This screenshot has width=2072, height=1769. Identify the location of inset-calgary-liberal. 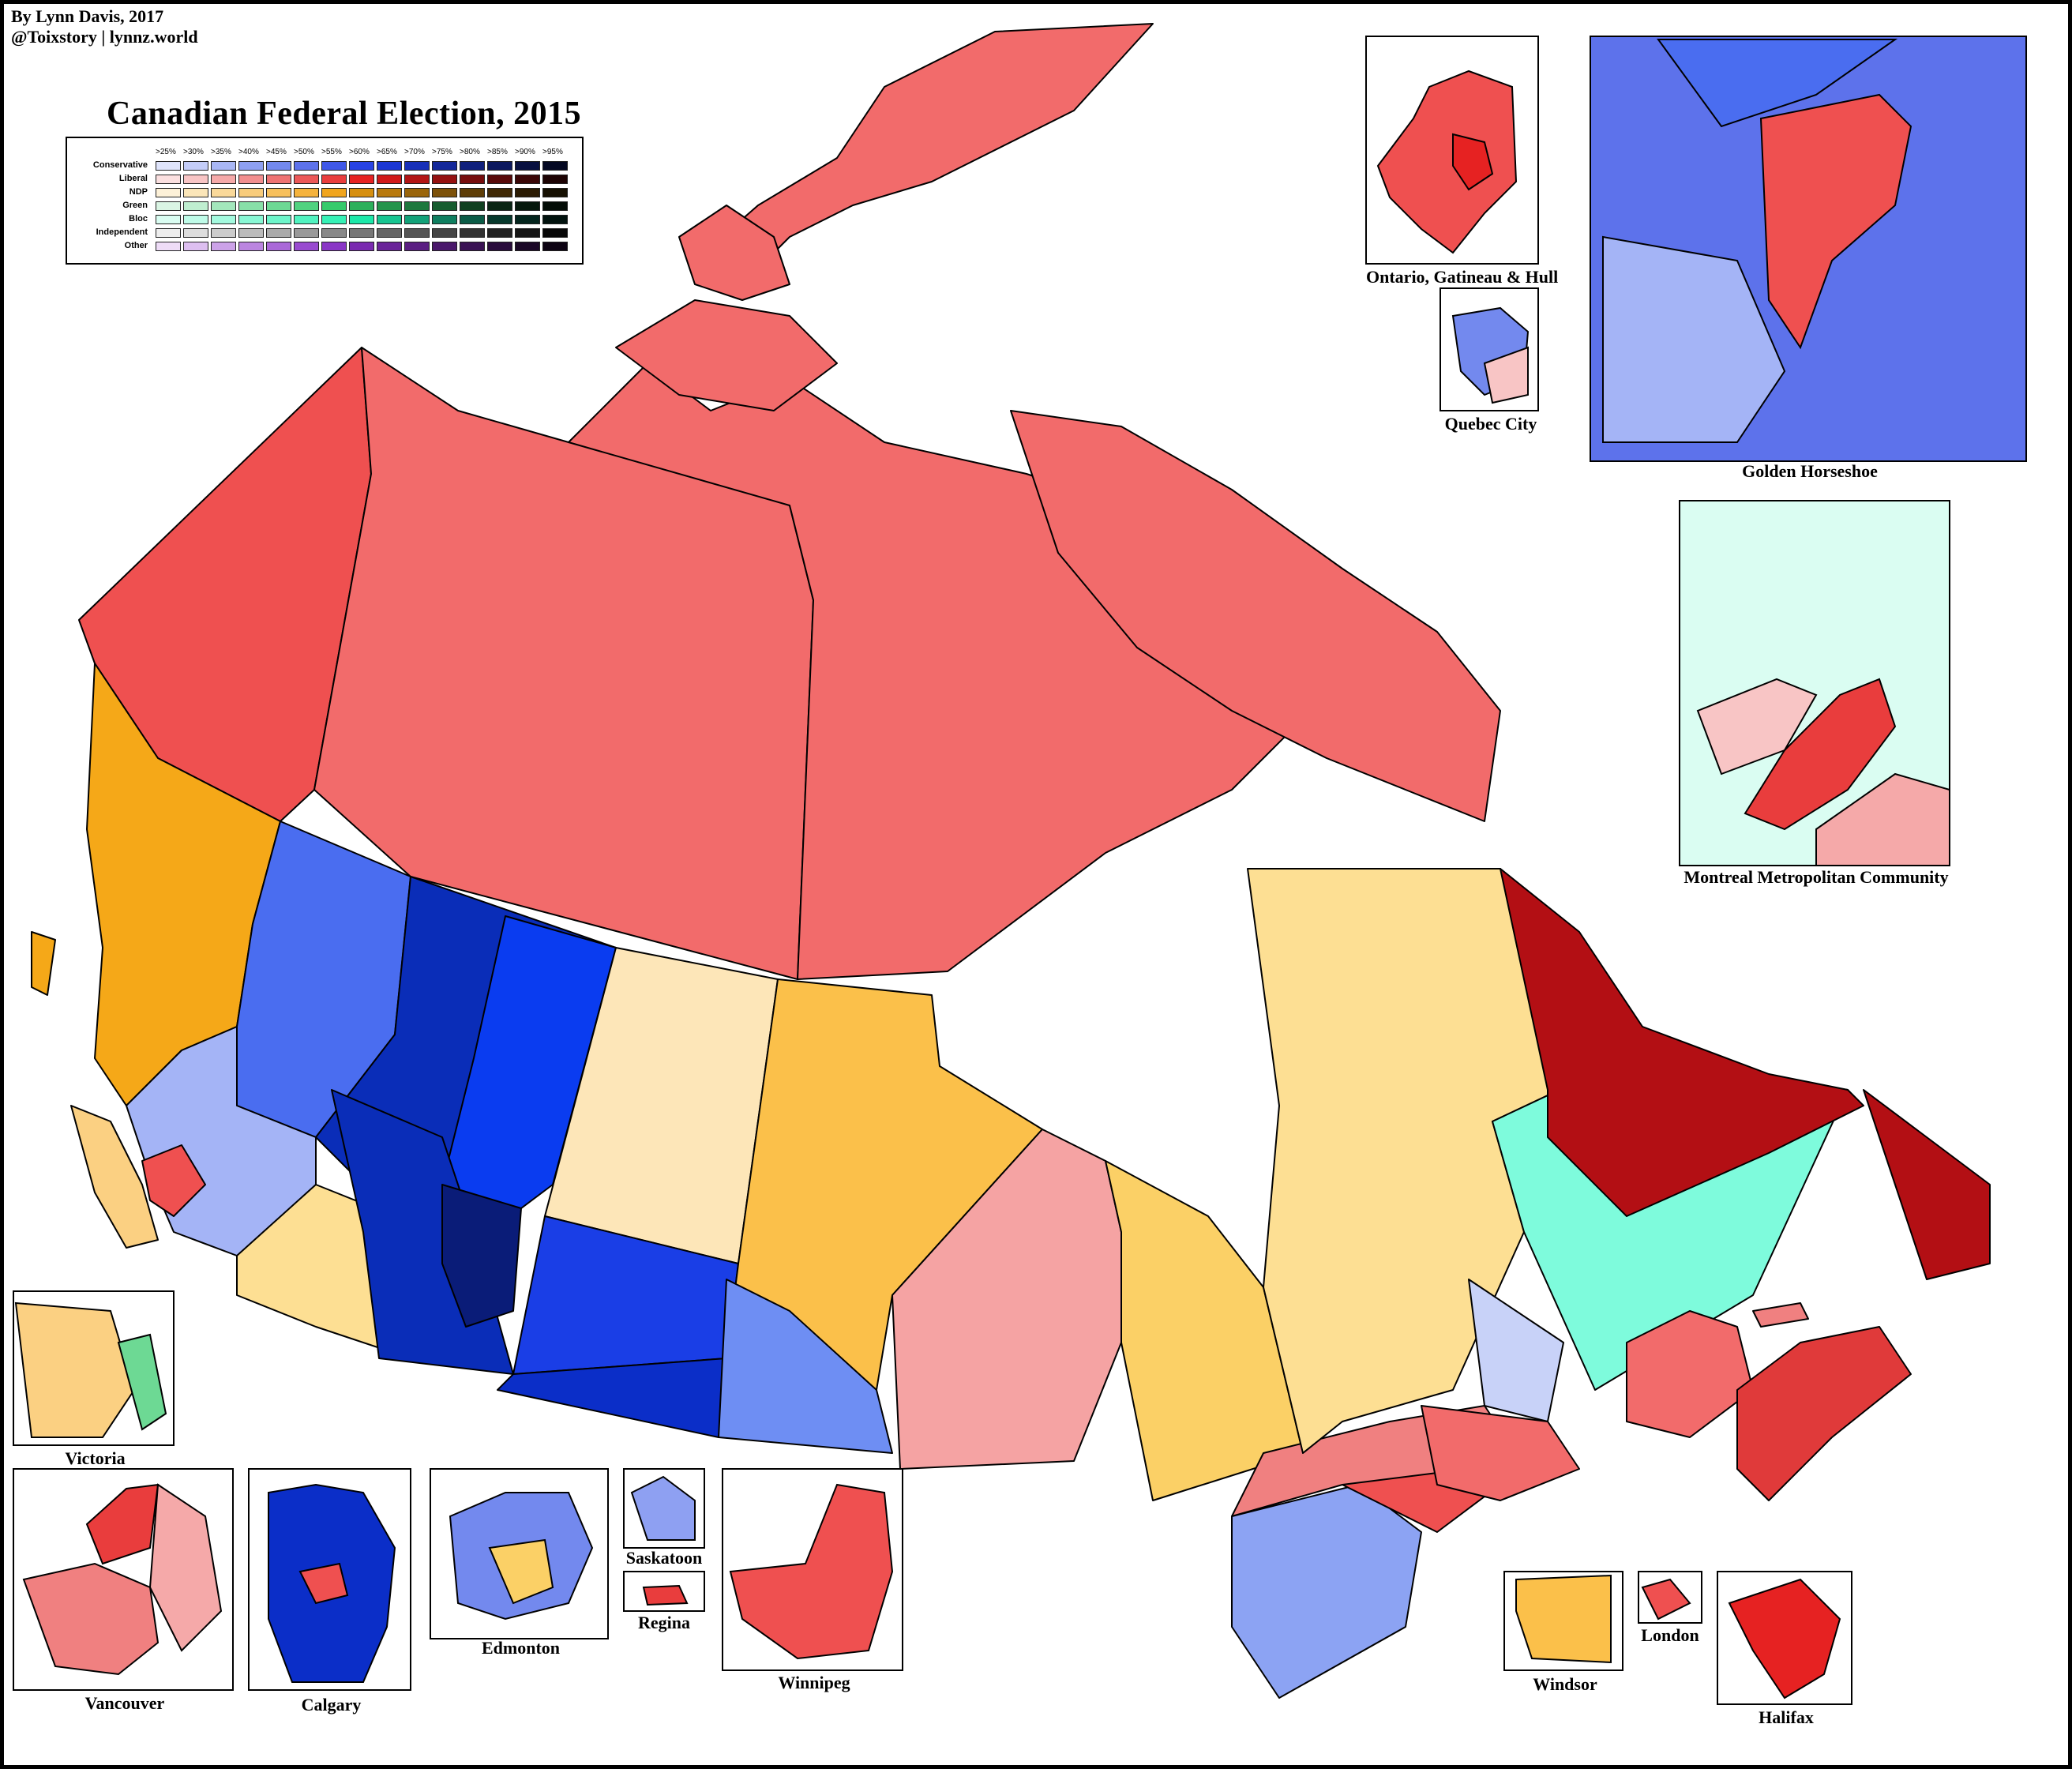
(323, 1583).